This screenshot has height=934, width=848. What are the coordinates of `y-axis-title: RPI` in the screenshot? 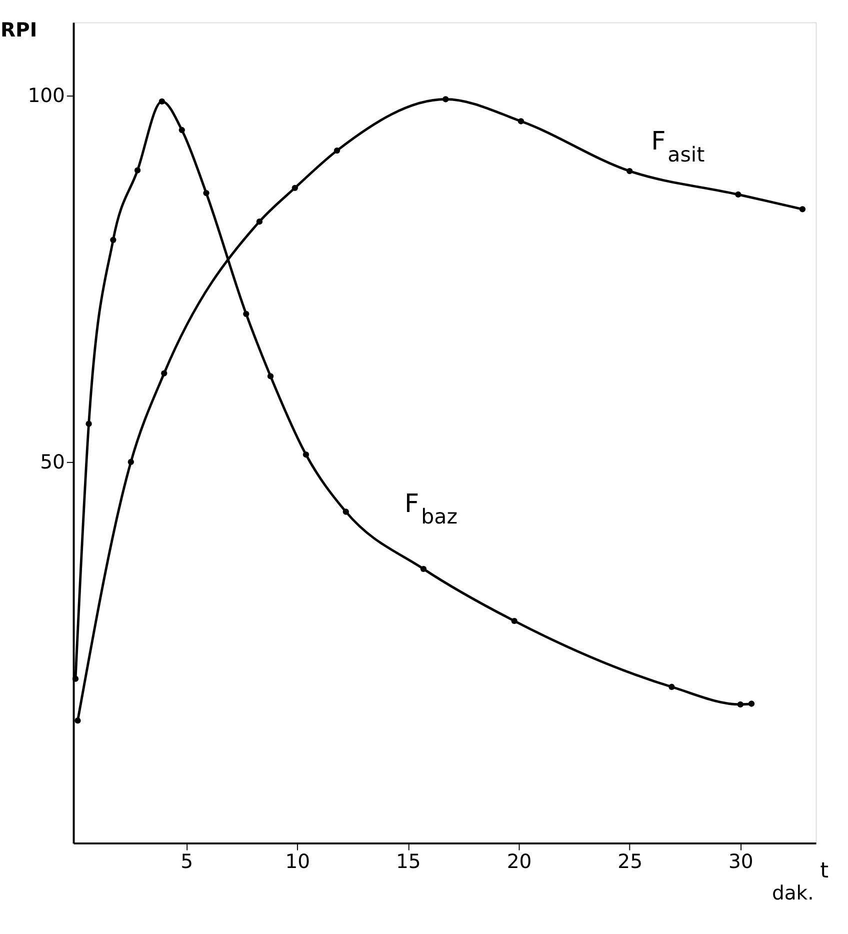 It's located at (19, 30).